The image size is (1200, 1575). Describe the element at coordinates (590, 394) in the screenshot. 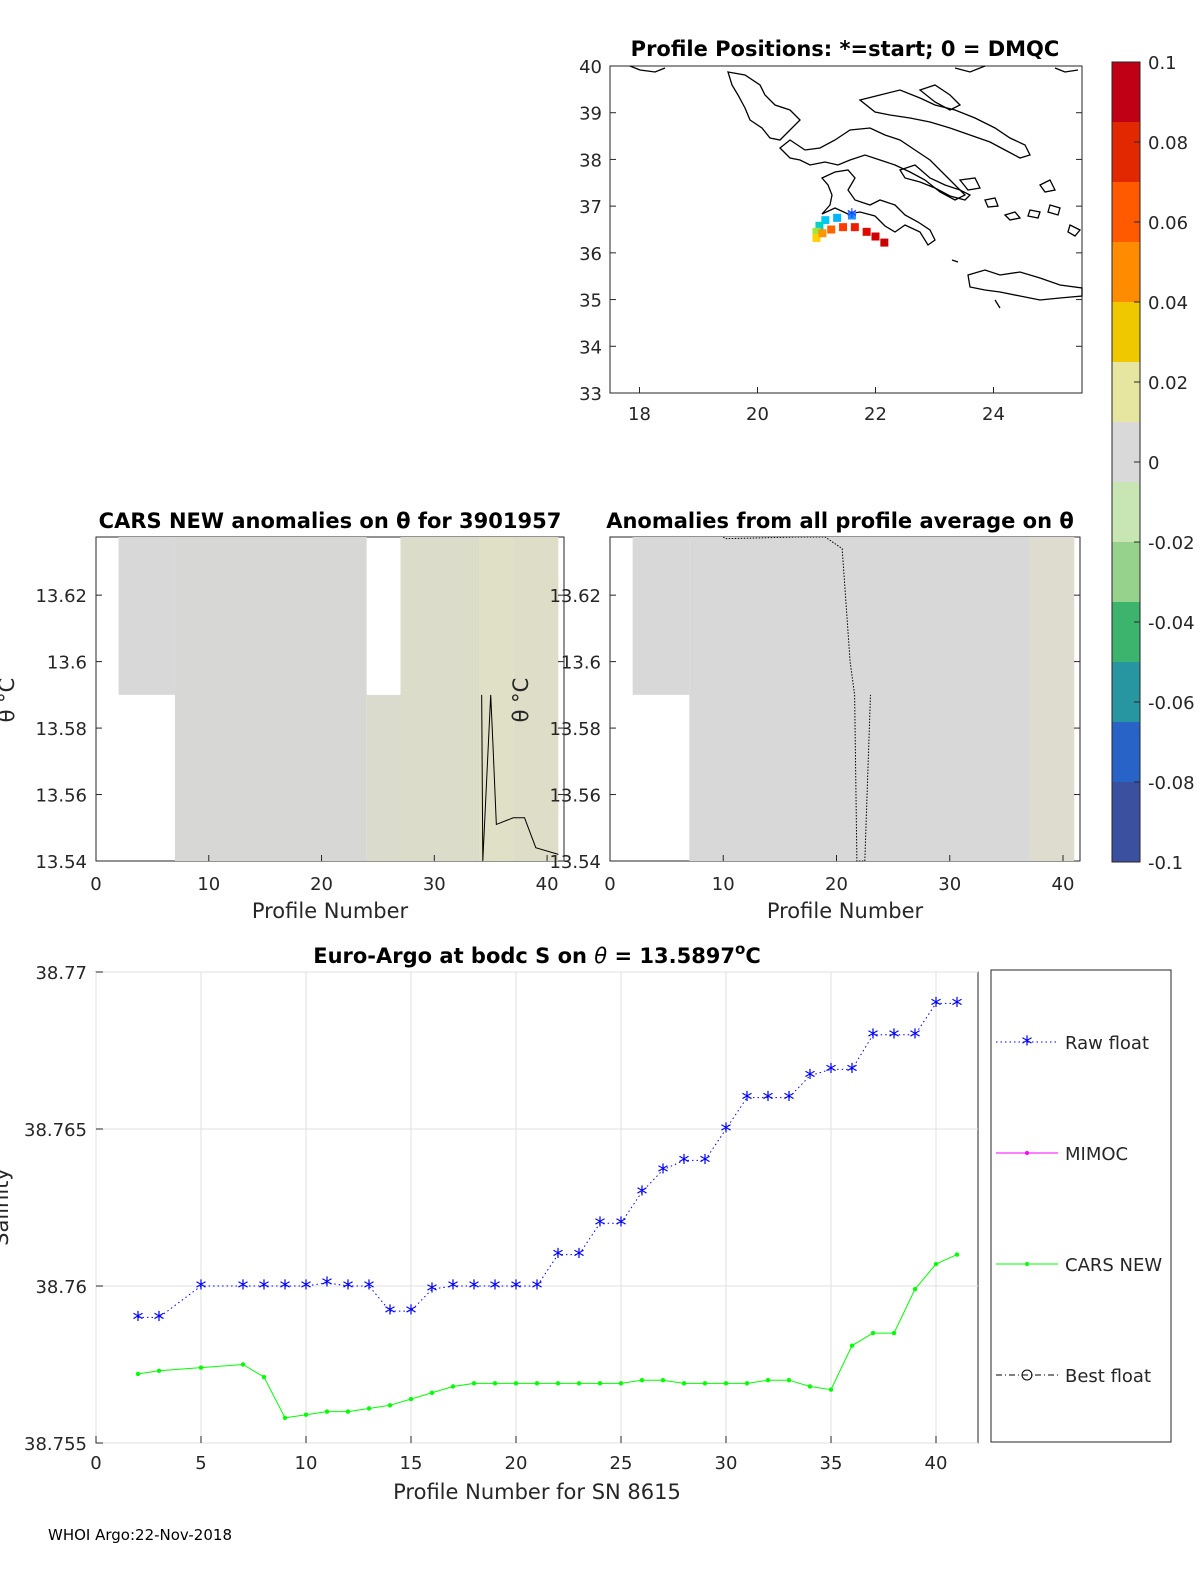

I see `map-y-tick-label: 33` at that location.